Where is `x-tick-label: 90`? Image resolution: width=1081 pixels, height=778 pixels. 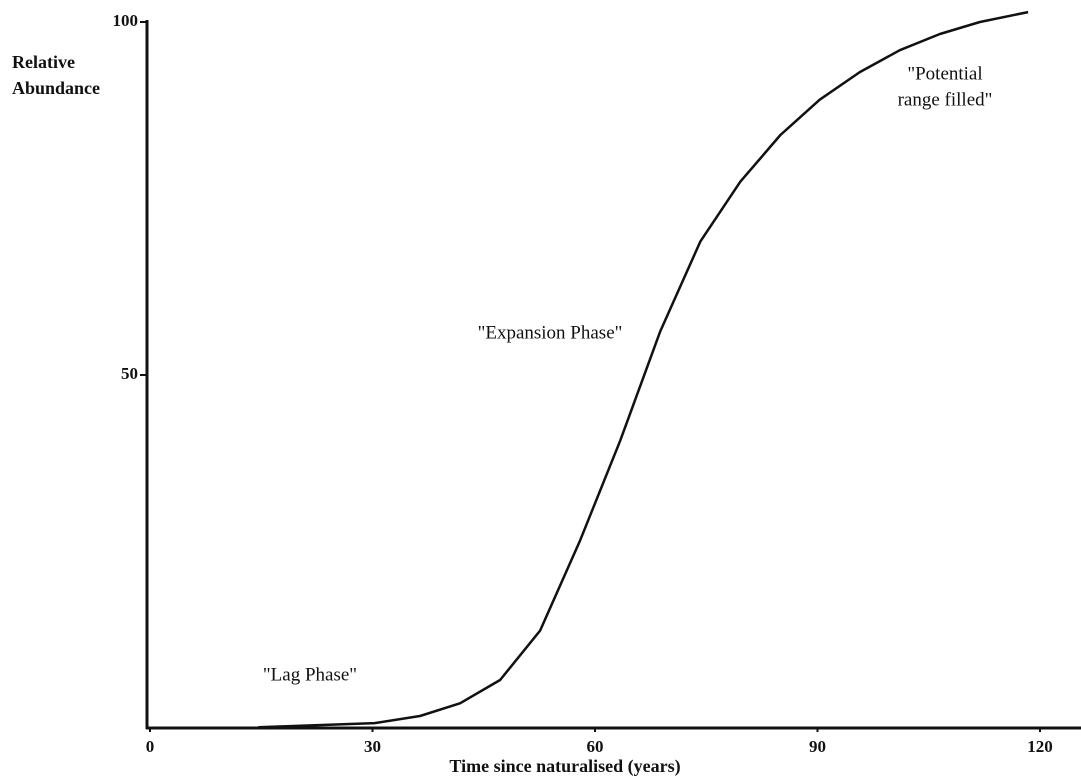
x-tick-label: 90 is located at coordinates (817, 746).